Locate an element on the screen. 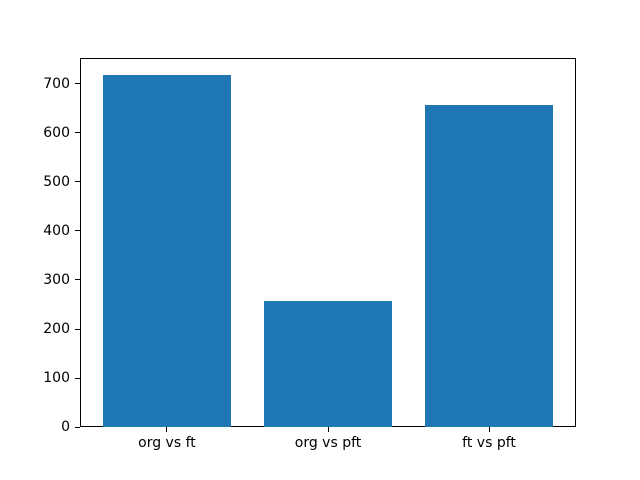 This screenshot has height=480, width=640. y-axis-tick-label: 200 is located at coordinates (56, 329).